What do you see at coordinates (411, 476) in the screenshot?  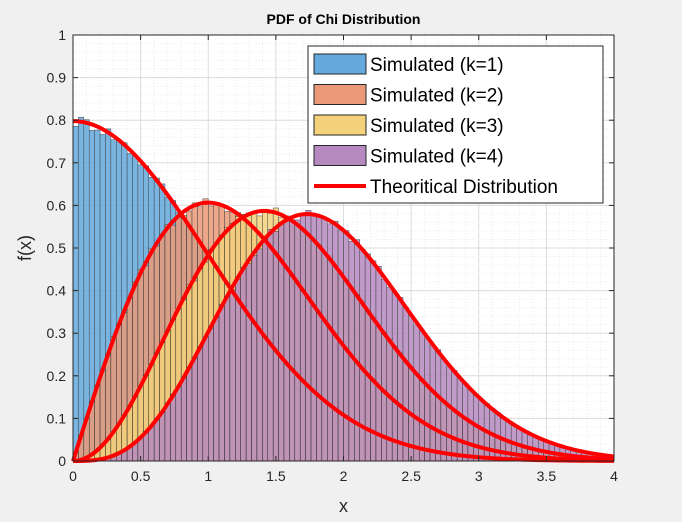 I see `x-tick-label: 2.5` at bounding box center [411, 476].